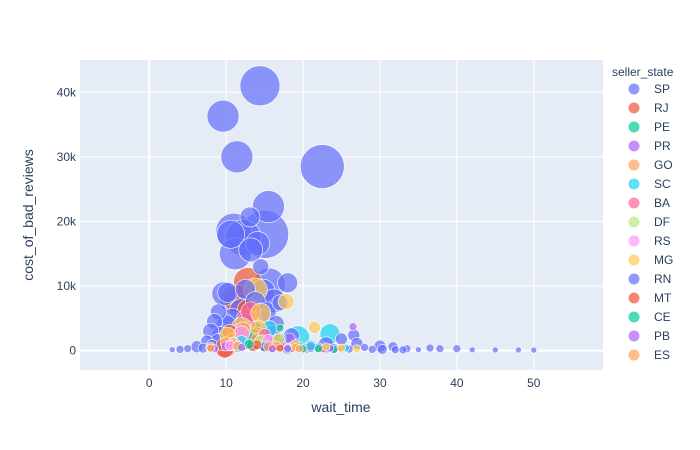 The width and height of the screenshot is (700, 450). Describe the element at coordinates (662, 89) in the screenshot. I see `legend-label: SP` at that location.